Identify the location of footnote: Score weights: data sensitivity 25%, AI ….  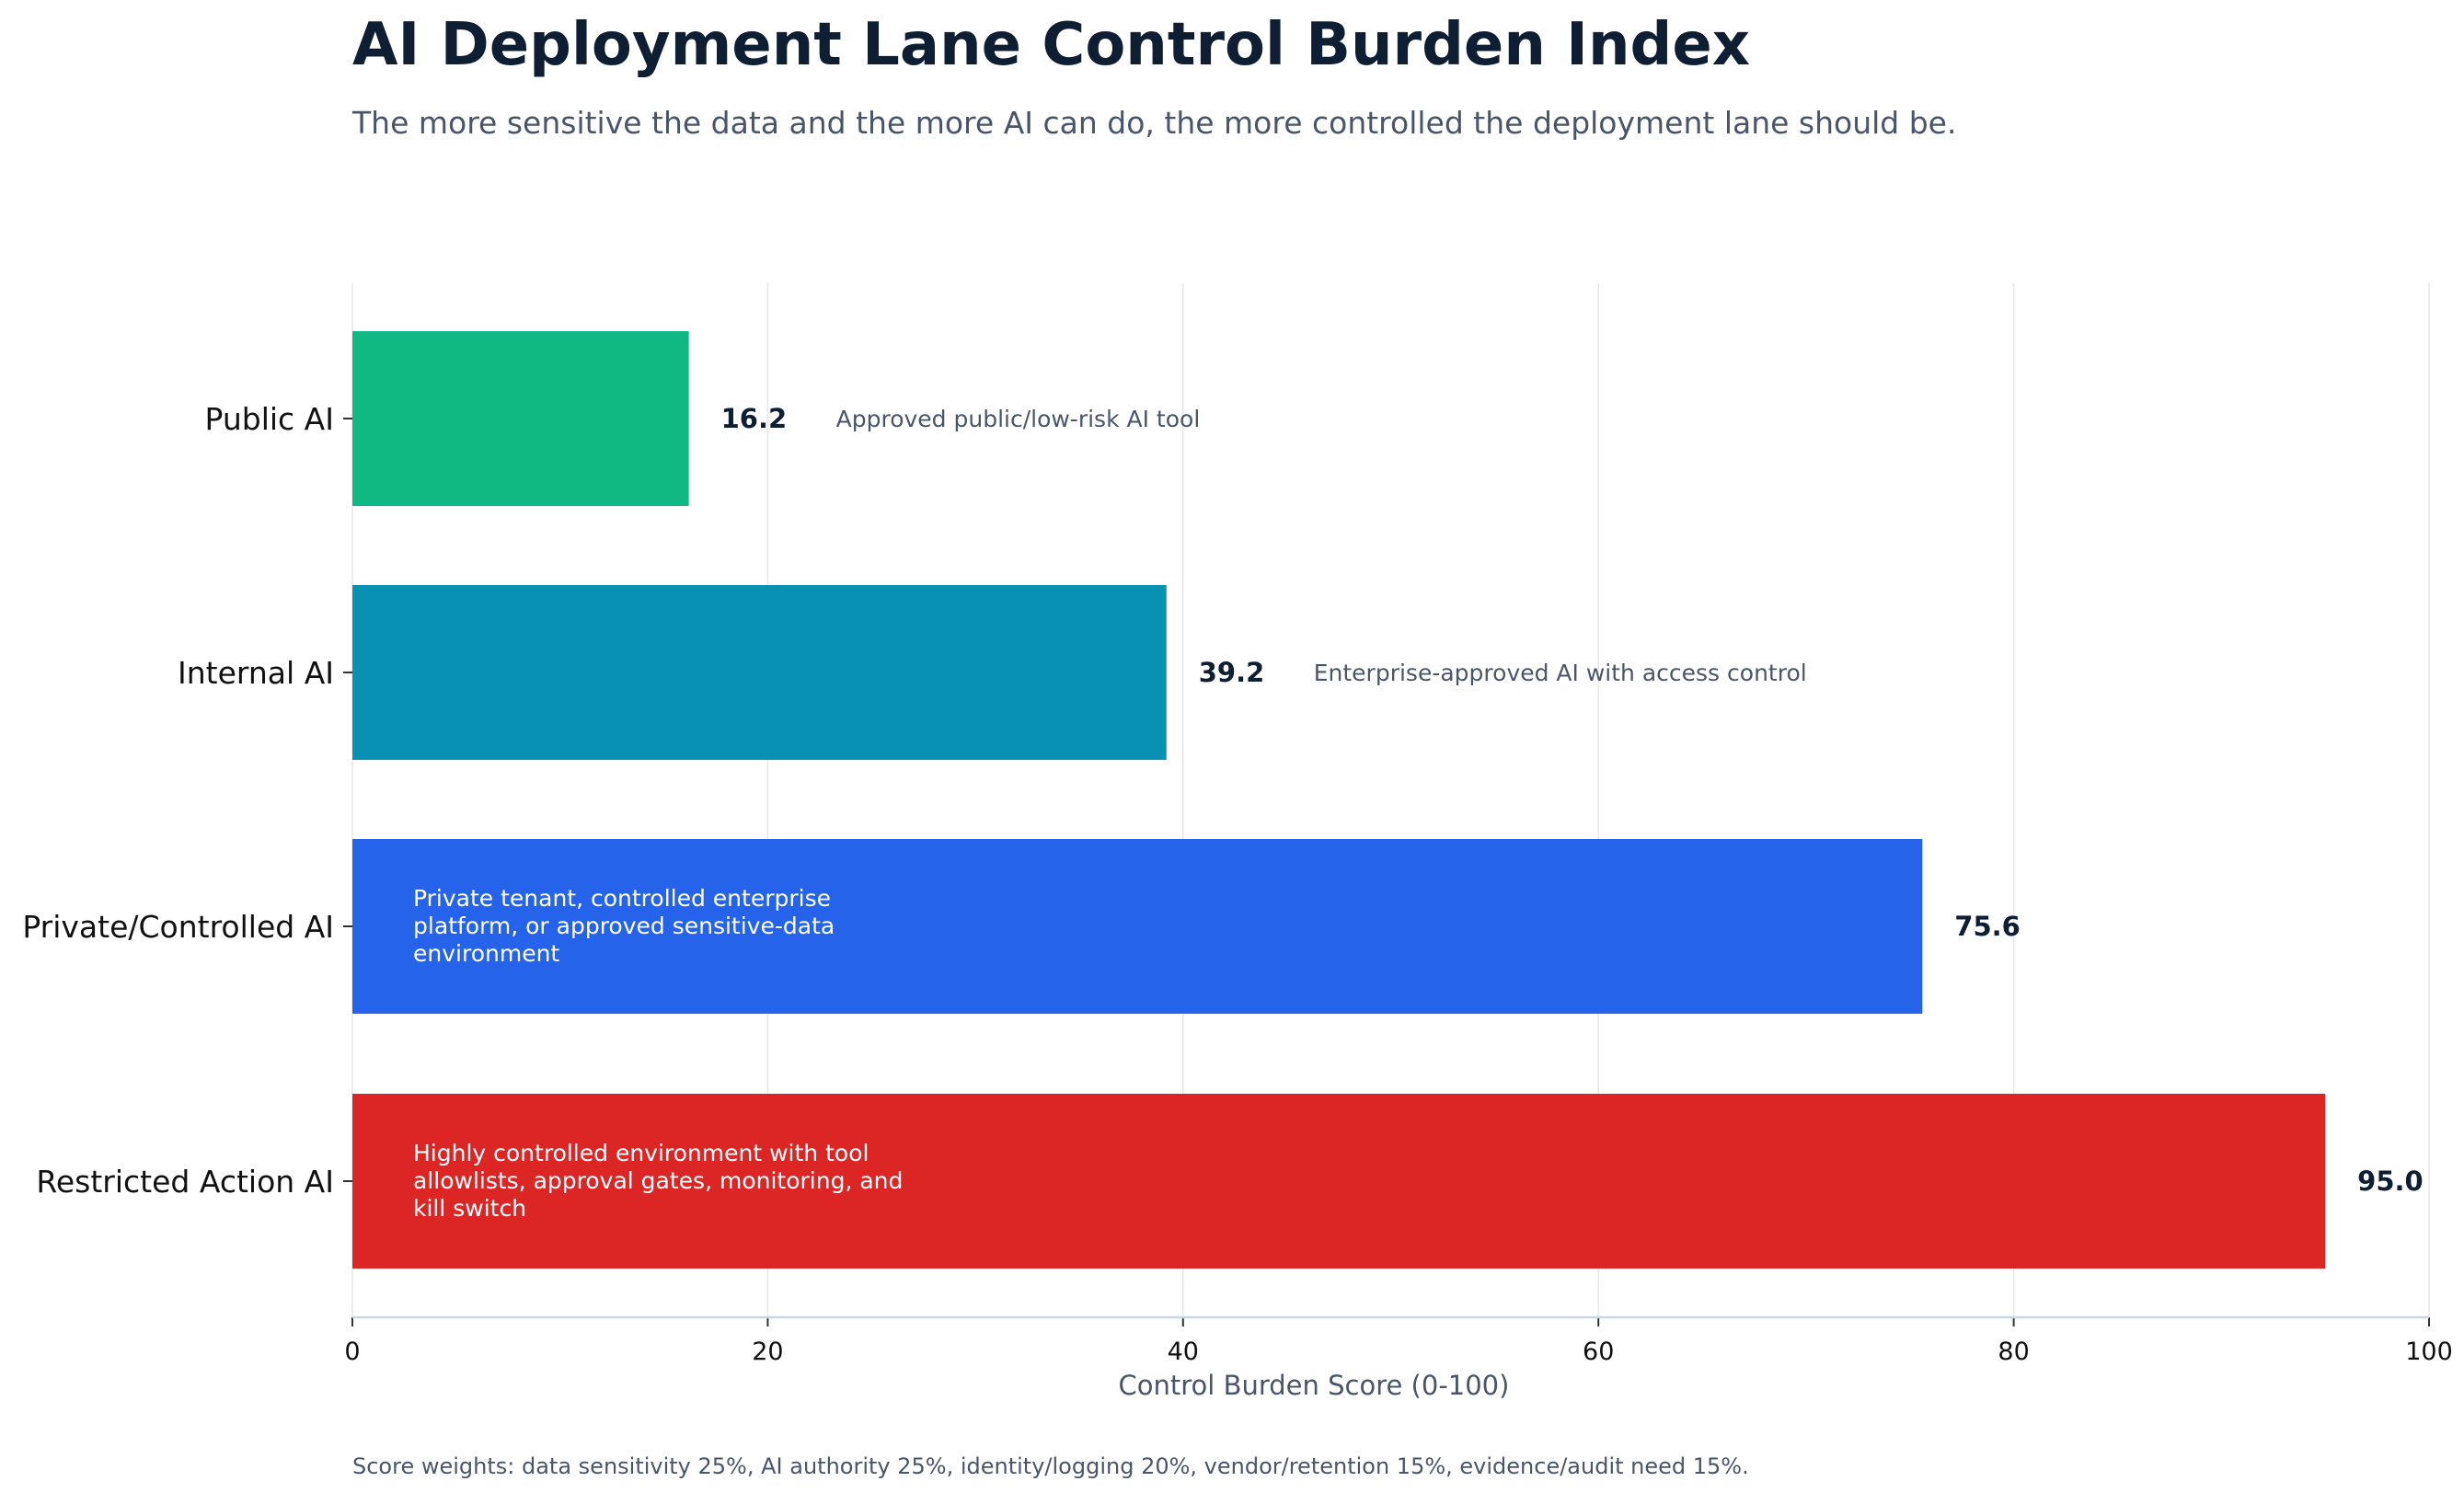
(1050, 1466).